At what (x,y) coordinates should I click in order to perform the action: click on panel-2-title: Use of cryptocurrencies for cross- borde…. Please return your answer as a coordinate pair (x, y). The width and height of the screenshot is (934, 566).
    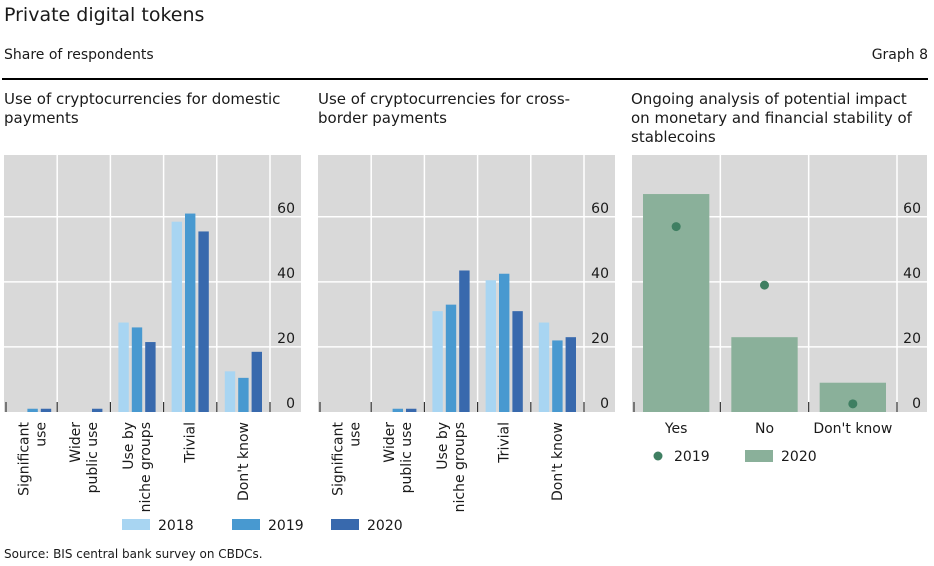
    Looking at the image, I should click on (444, 109).